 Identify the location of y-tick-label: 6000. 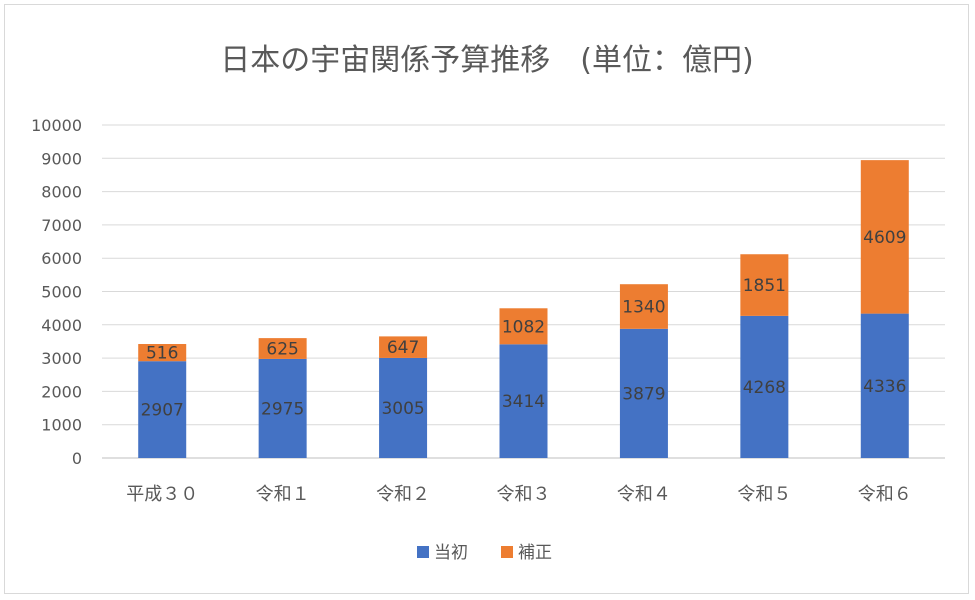
(61, 258).